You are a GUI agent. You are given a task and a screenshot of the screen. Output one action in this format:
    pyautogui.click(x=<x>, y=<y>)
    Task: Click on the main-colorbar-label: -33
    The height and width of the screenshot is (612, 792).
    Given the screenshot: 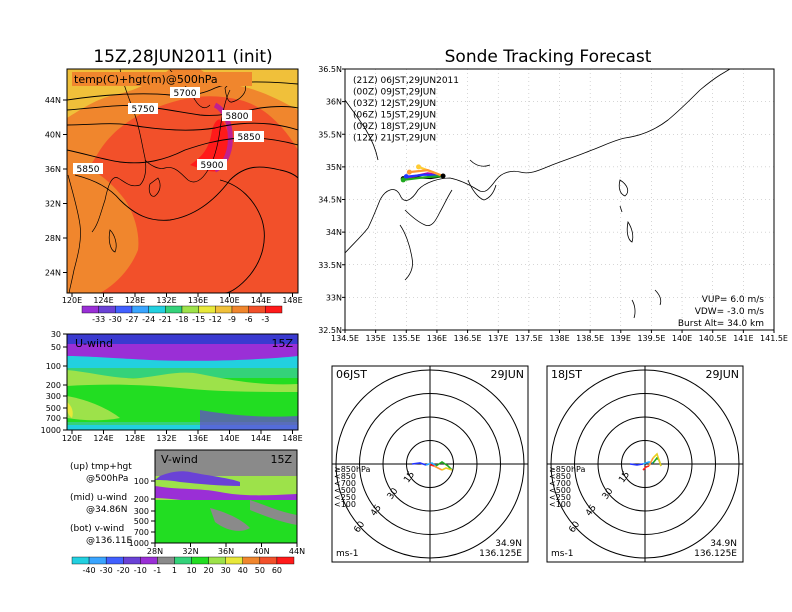 What is the action you would take?
    pyautogui.click(x=98, y=319)
    